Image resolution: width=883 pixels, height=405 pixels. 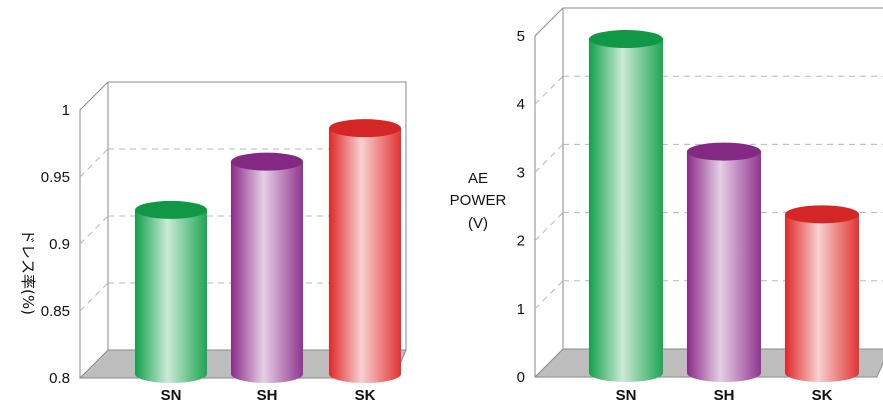 I want to click on y-axis-label-line1-chart2: AE, so click(x=478, y=178).